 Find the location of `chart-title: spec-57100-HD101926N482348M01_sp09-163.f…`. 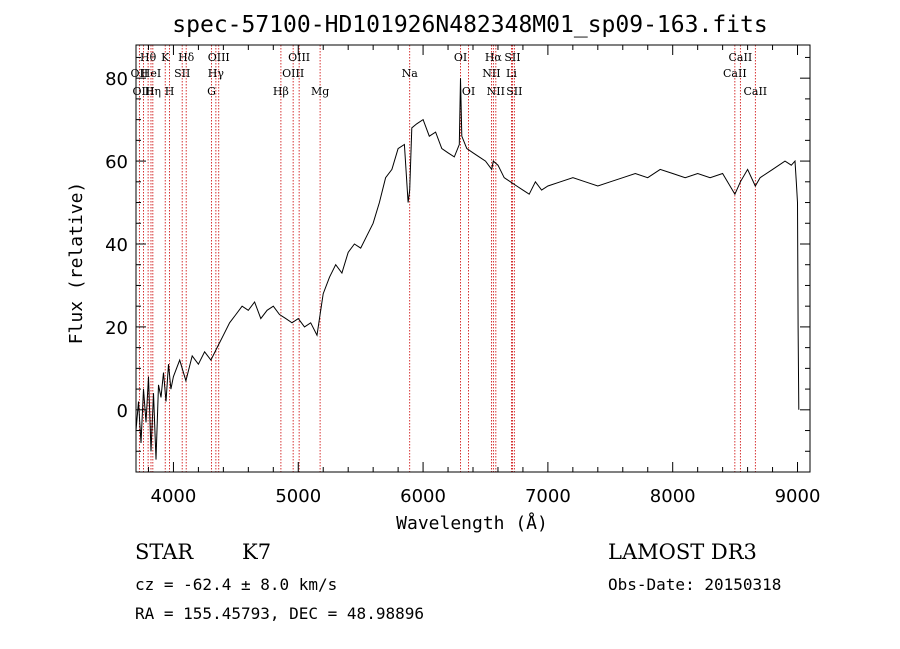

chart-title: spec-57100-HD101926N482348M01_sp09-163.f… is located at coordinates (469, 25).